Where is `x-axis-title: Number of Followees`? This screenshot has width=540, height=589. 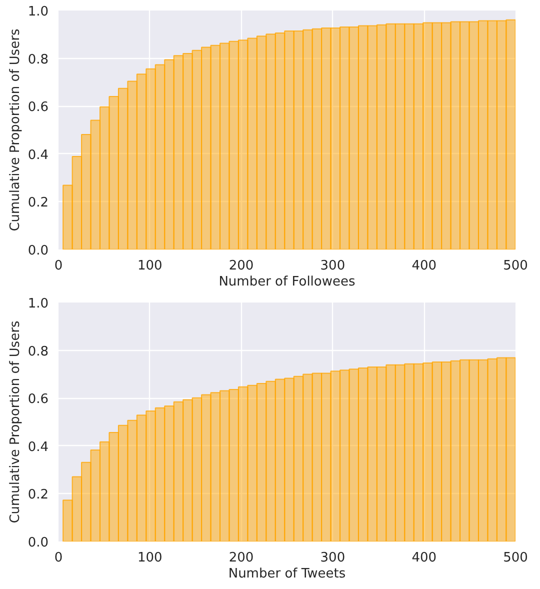
x-axis-title: Number of Followees is located at coordinates (287, 282).